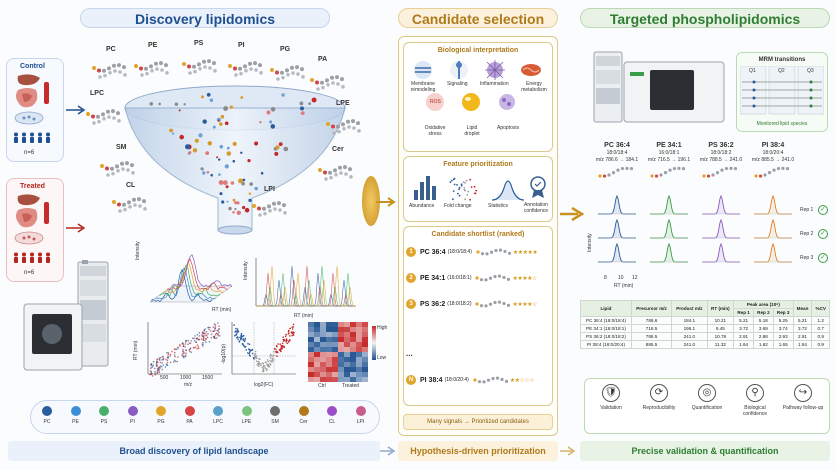 The height and width of the screenshot is (470, 836). What do you see at coordinates (478, 234) in the screenshot?
I see `shortlist-title: Candidate shortlist (ranked)` at bounding box center [478, 234].